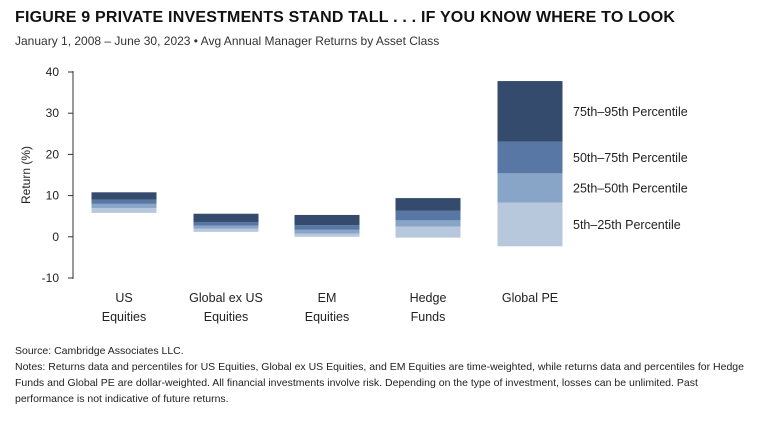 The height and width of the screenshot is (424, 760). I want to click on x-tick-label: Hedge Funds, so click(428, 307).